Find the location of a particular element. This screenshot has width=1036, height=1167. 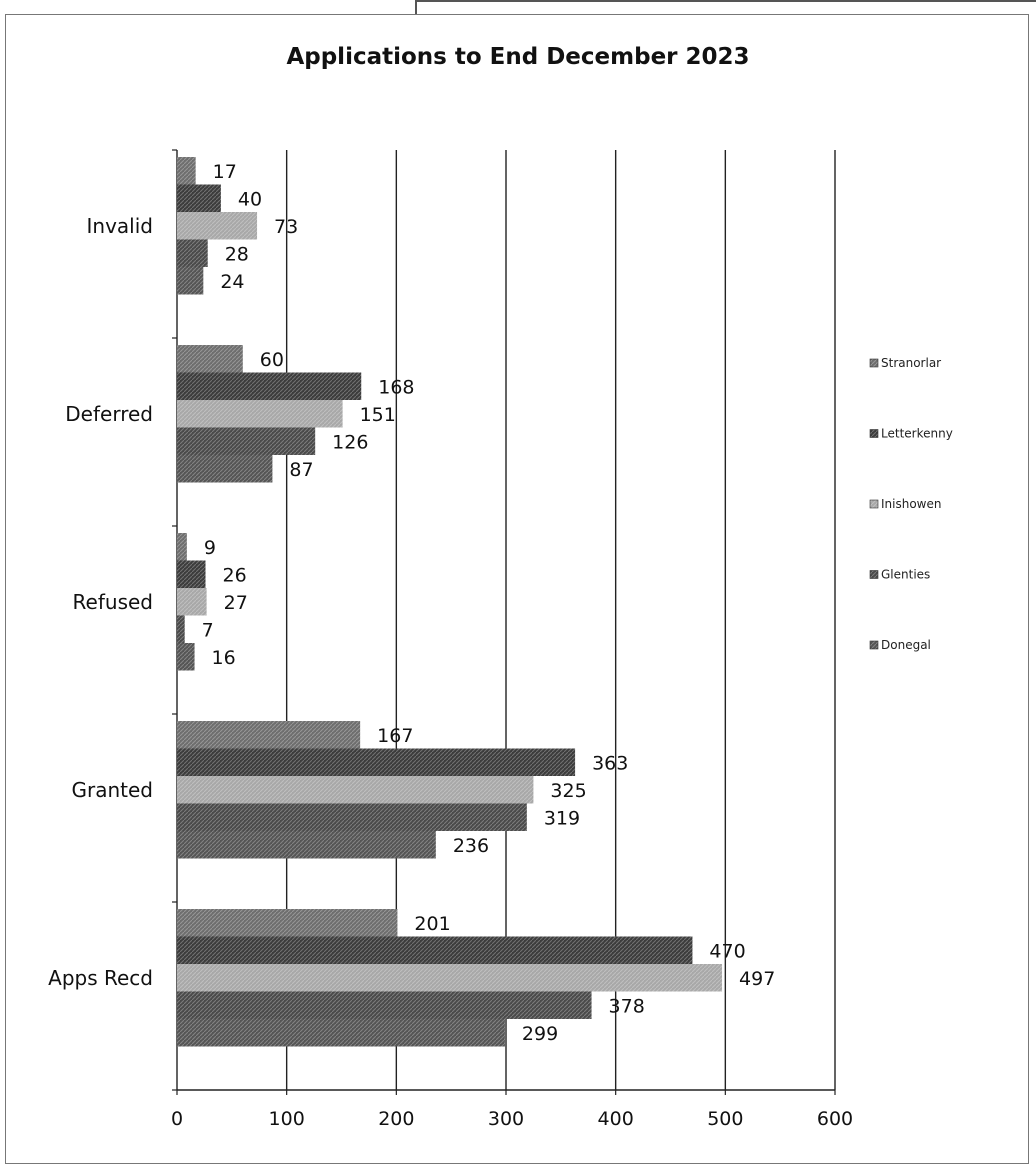

data-label: 9 is located at coordinates (210, 548).